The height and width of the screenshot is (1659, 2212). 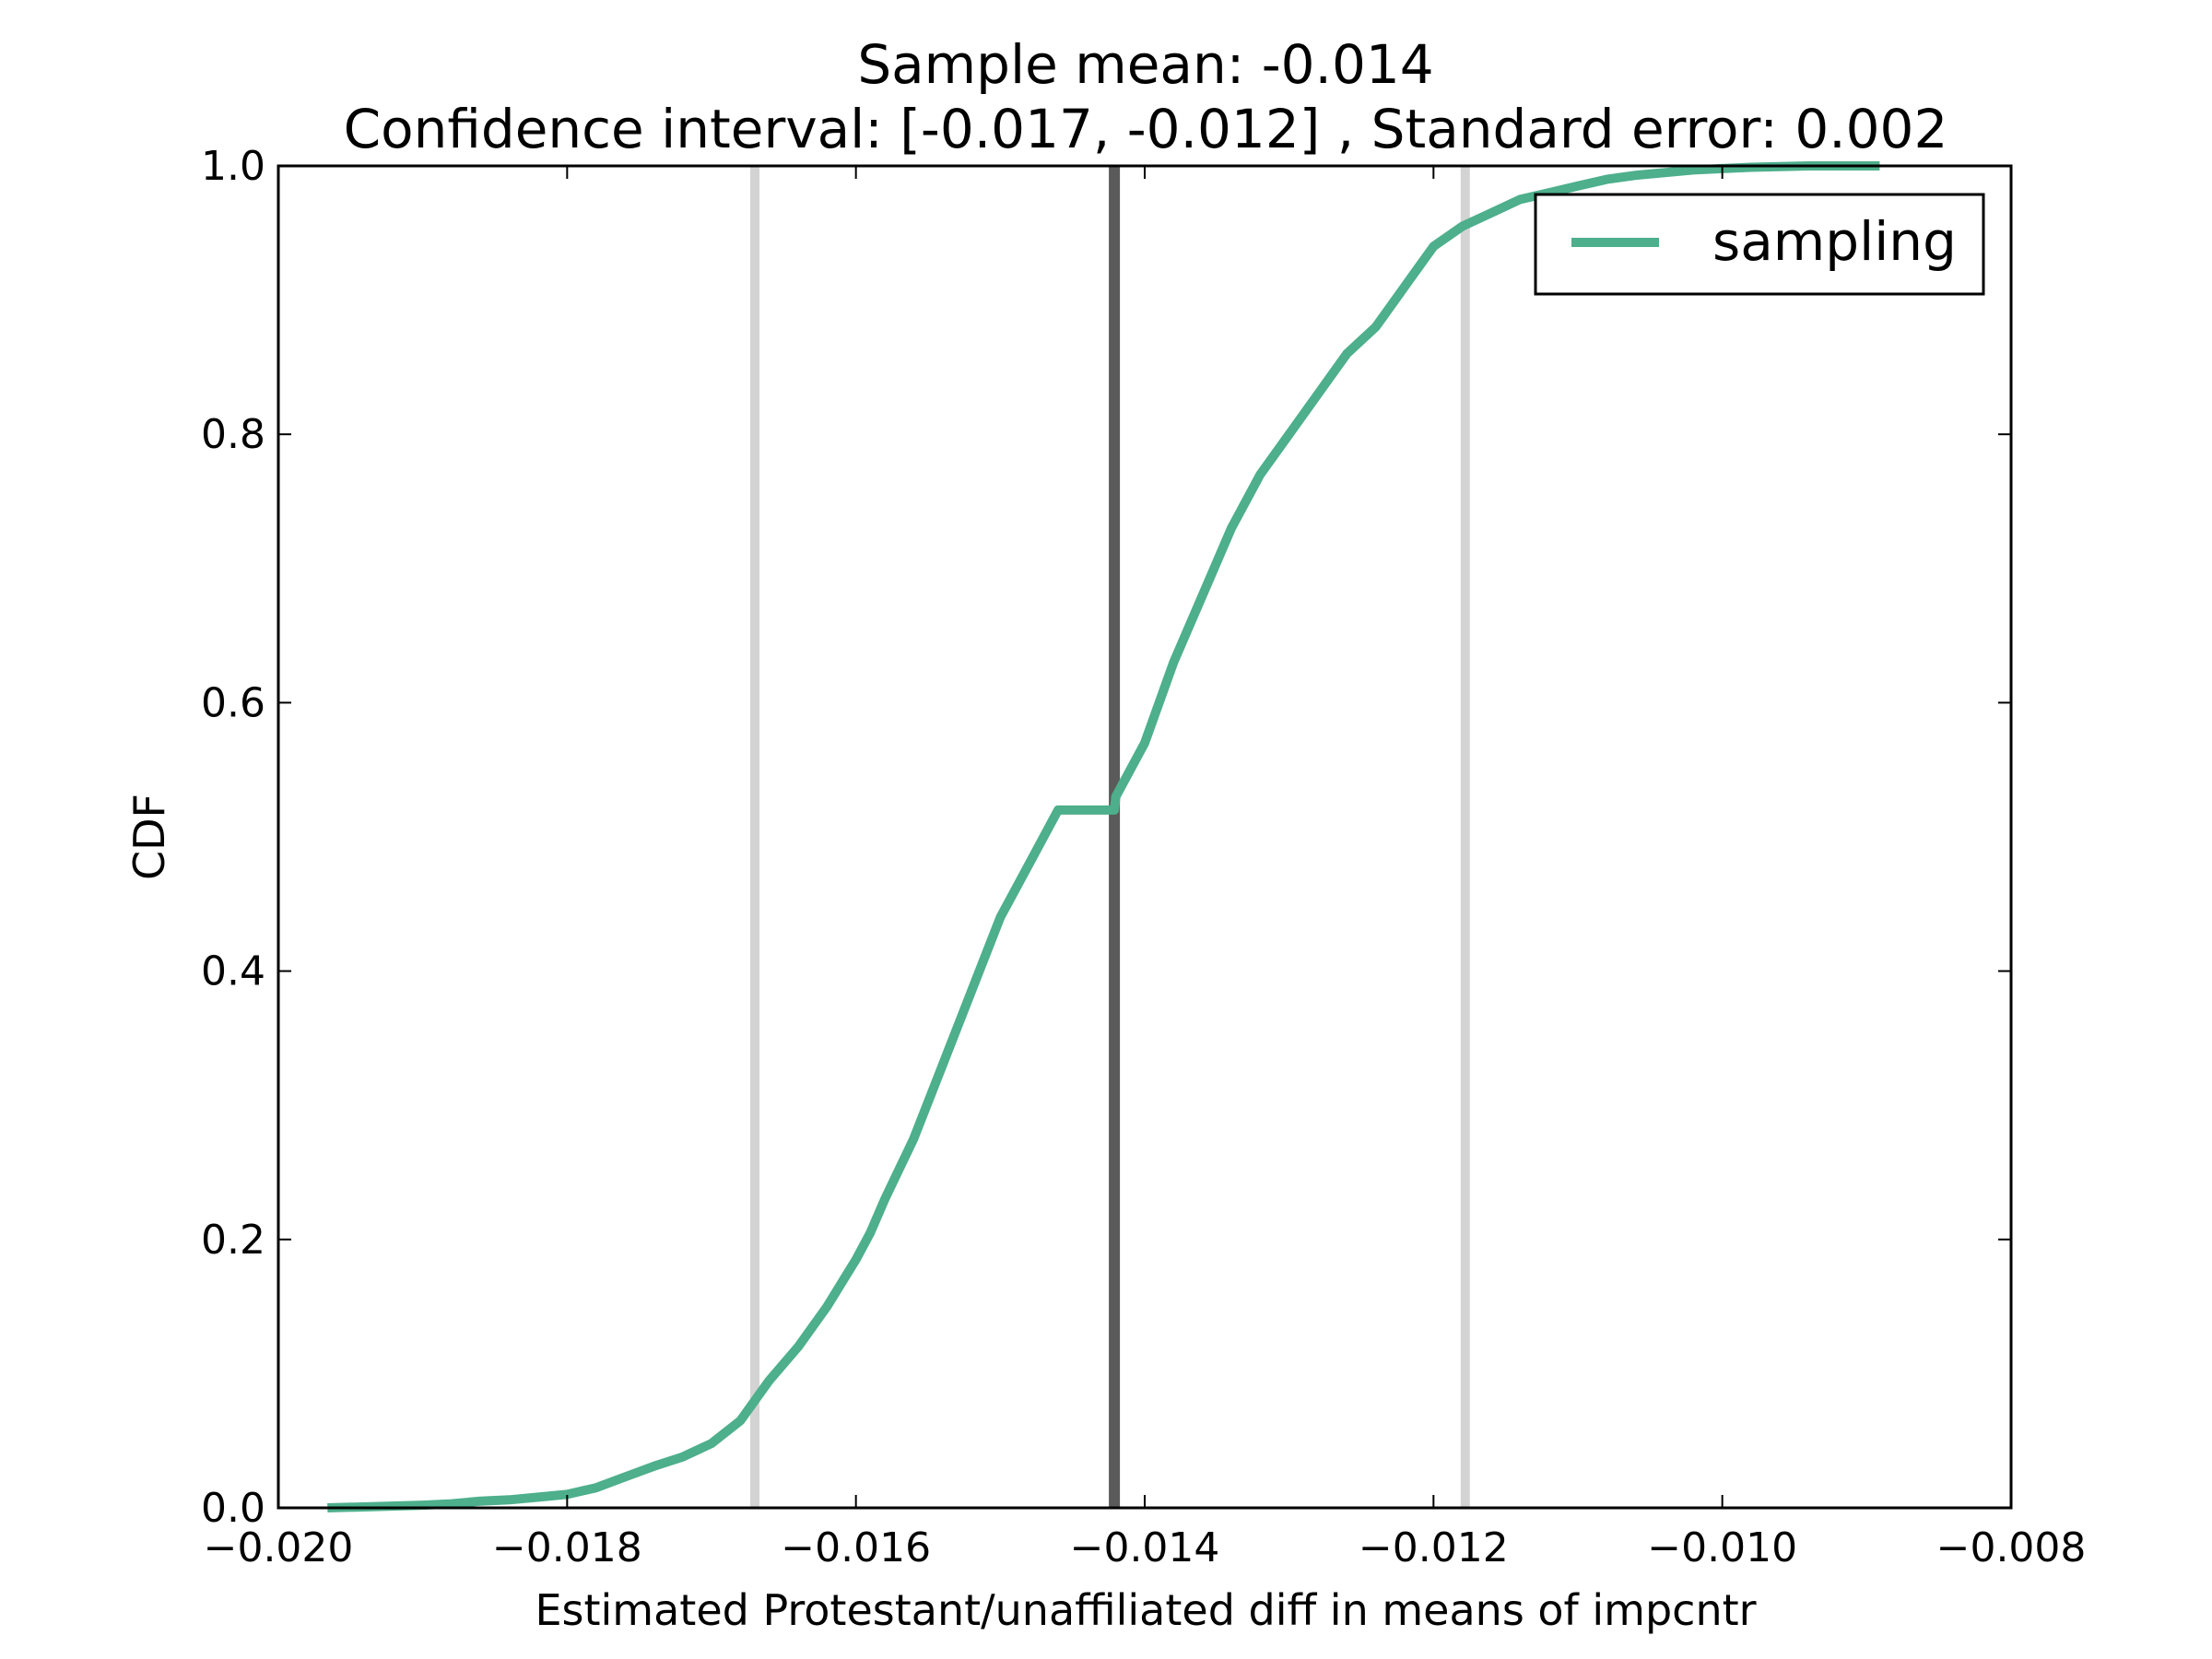 I want to click on y-tick-label: 0.0, so click(x=233, y=1508).